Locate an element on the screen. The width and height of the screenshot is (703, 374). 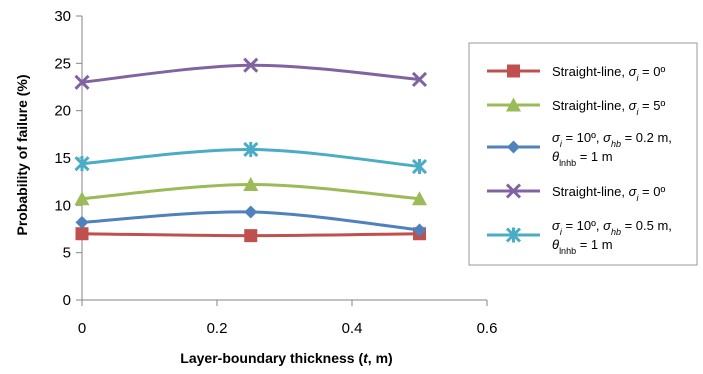
x-axis-label: Layer-boundary thickness (t, m) is located at coordinates (286, 358).